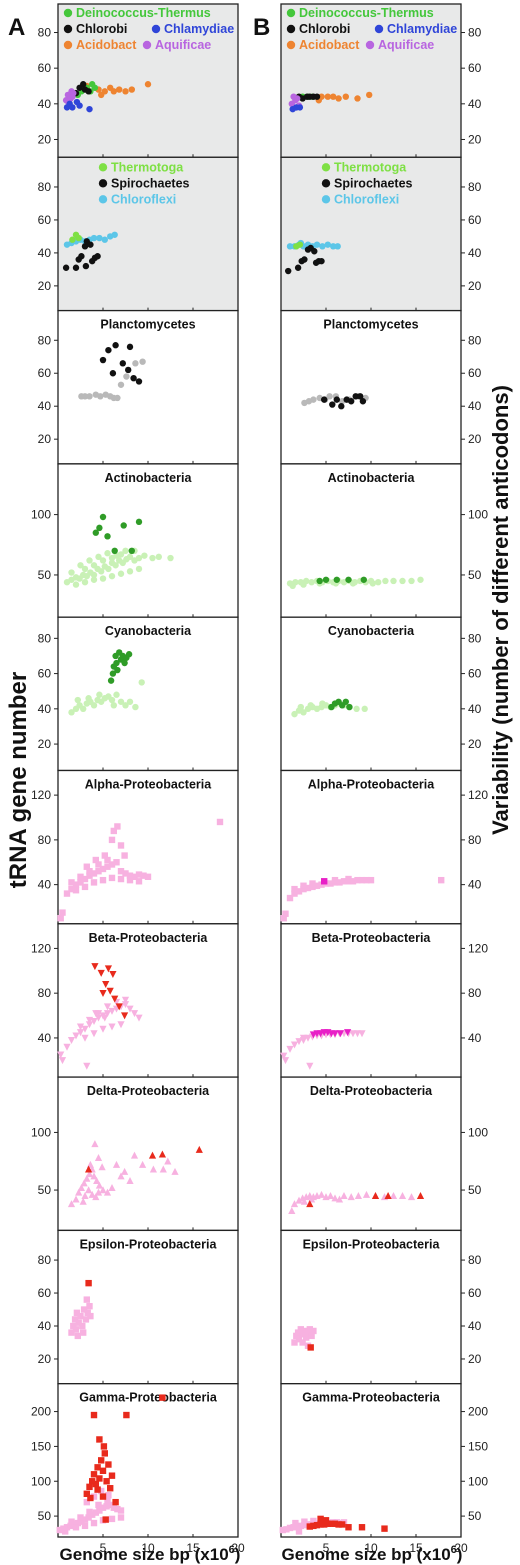 This screenshot has width=520, height=1565. Describe the element at coordinates (478, 1446) in the screenshot. I see `y-tick-label: 150` at that location.